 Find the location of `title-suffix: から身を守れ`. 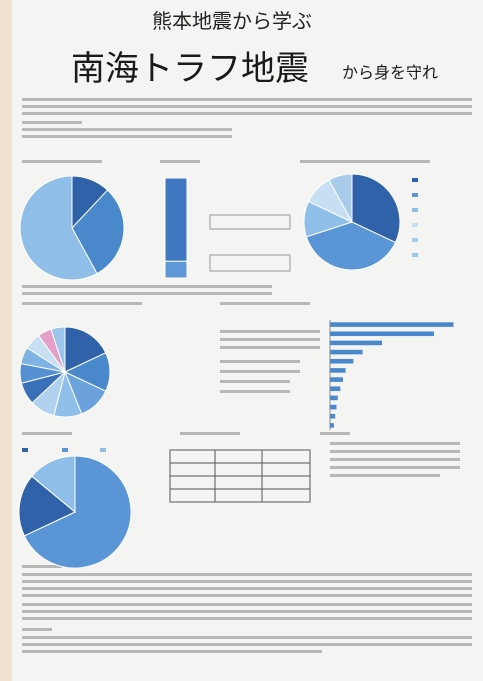

title-suffix: から身を守れ is located at coordinates (390, 72).